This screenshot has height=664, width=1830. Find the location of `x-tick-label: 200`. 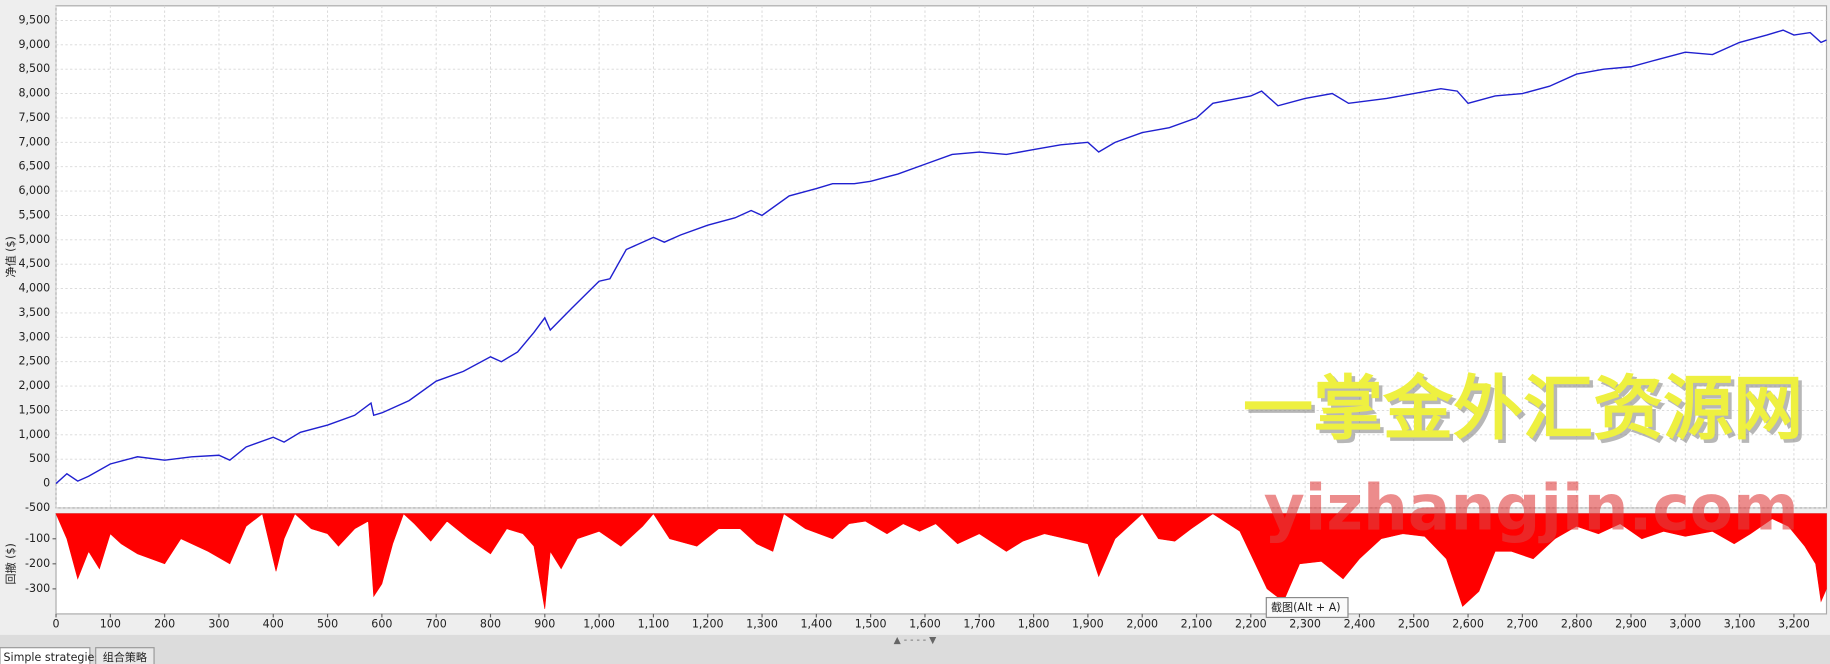

x-tick-label: 200 is located at coordinates (164, 623).